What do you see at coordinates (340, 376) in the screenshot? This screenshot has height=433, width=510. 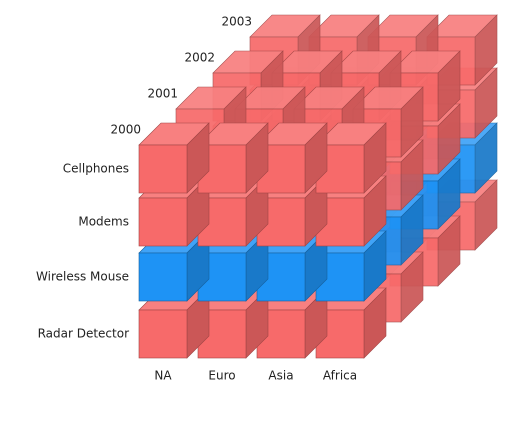 I see `column-label: Africa` at bounding box center [340, 376].